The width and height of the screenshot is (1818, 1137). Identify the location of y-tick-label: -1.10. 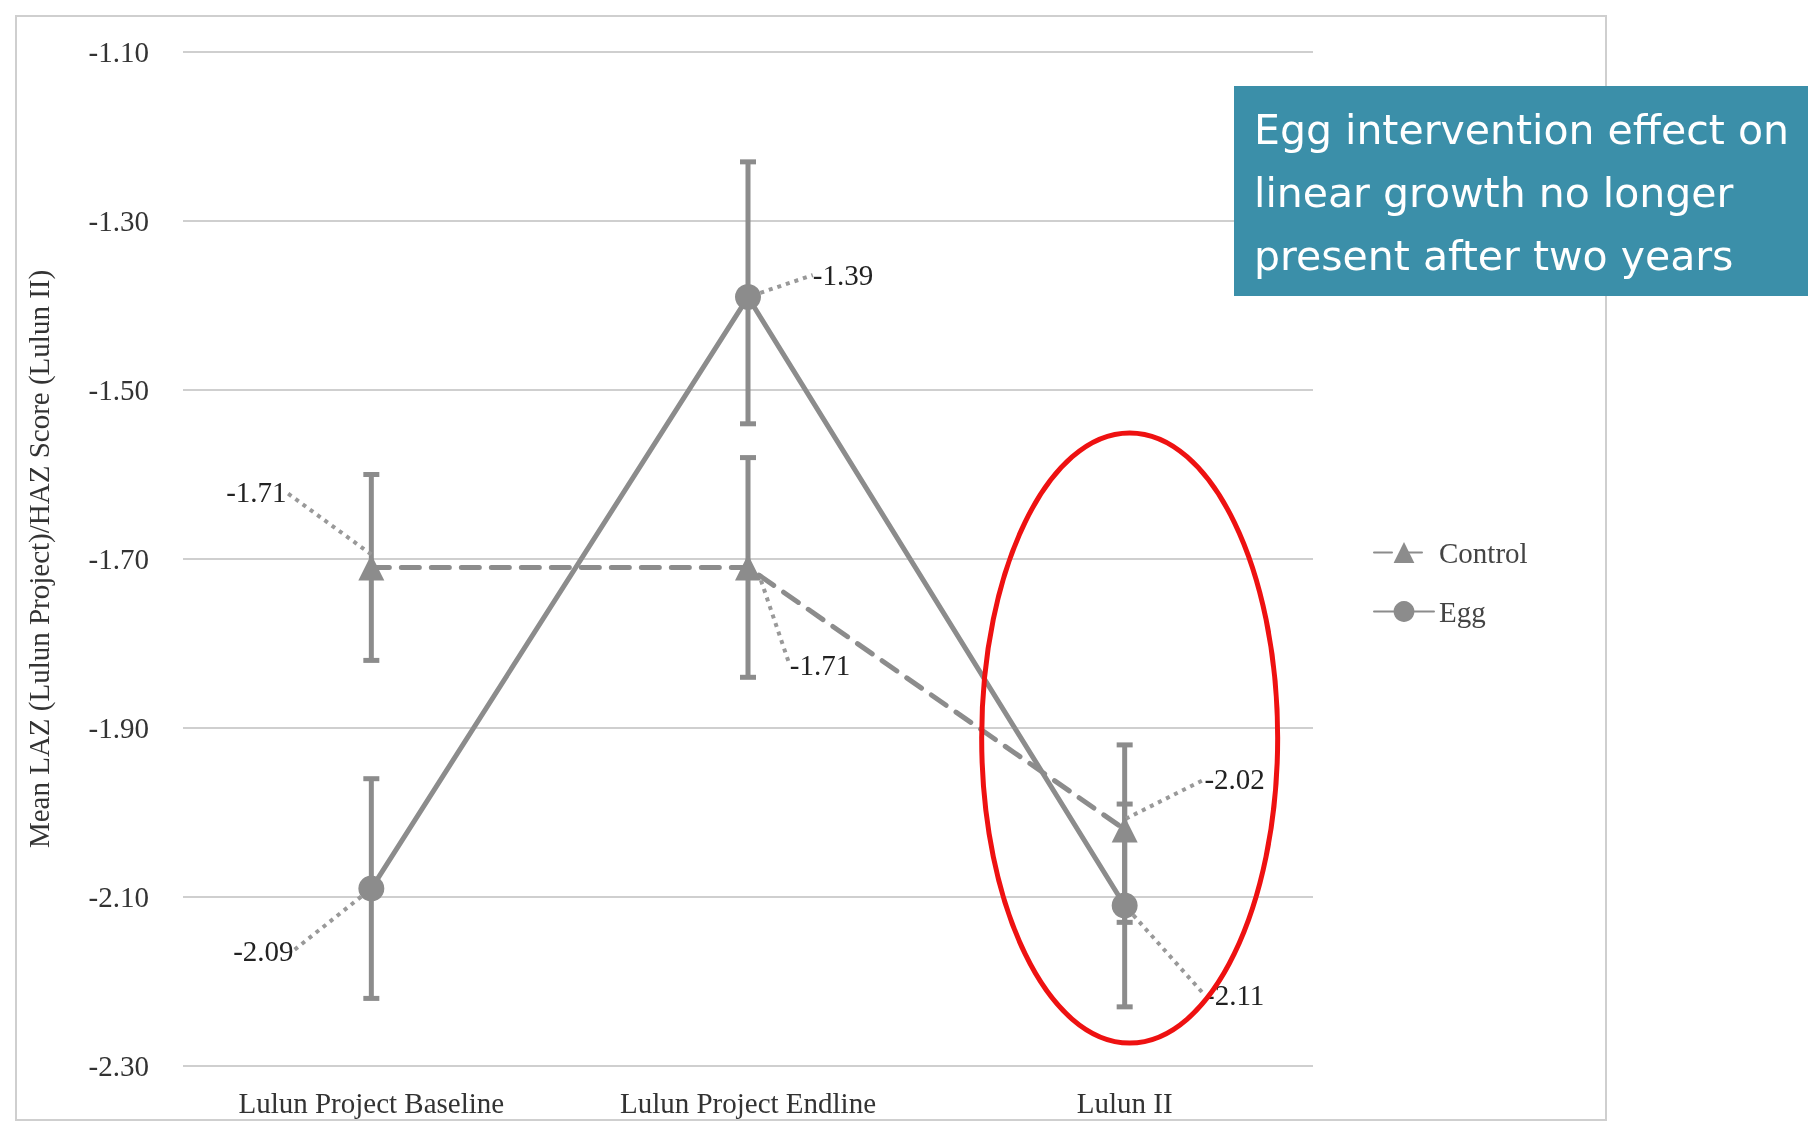
(118, 52).